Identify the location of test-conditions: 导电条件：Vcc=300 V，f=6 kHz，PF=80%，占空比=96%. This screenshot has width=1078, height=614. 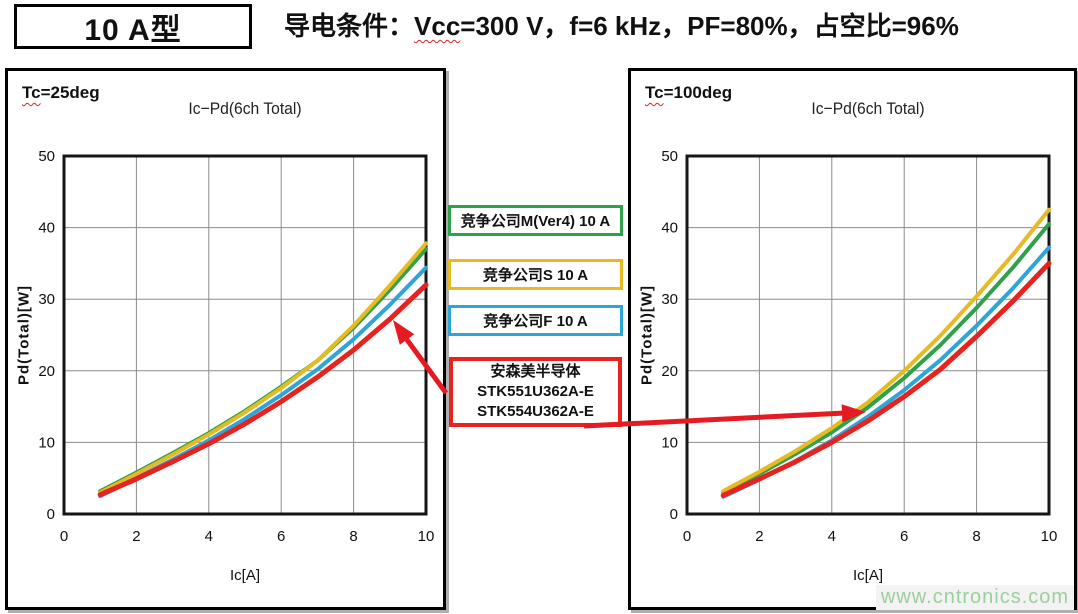
(679, 26).